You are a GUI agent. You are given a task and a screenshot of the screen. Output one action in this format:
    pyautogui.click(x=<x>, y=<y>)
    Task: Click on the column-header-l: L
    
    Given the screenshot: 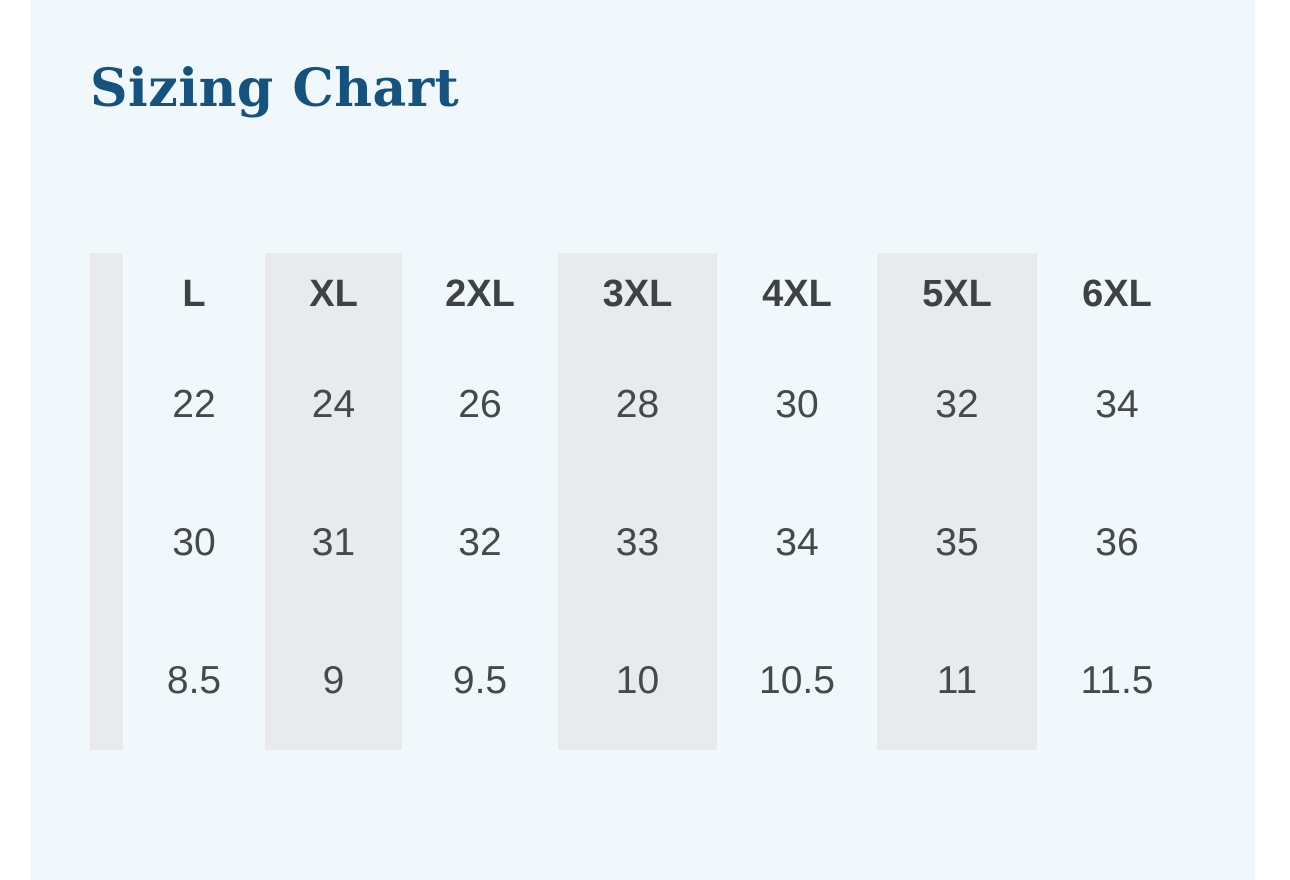 What is the action you would take?
    pyautogui.click(x=194, y=294)
    